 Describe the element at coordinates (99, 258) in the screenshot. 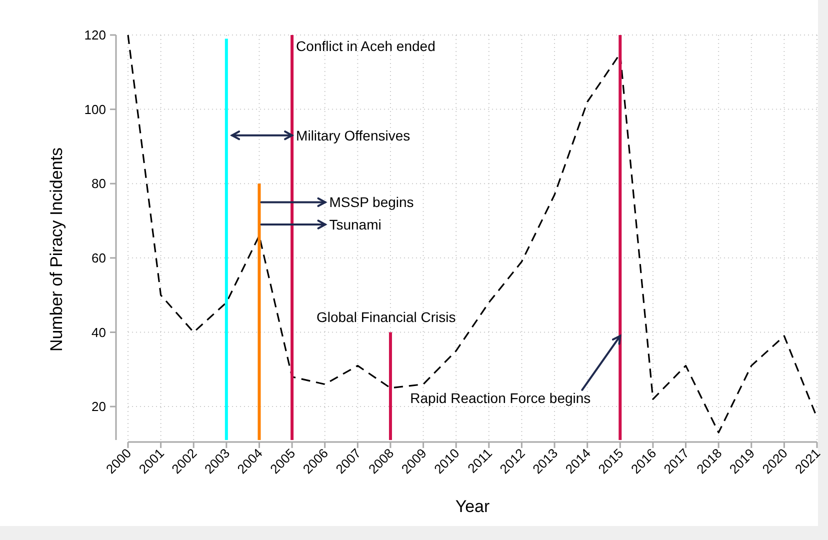

I see `y-tick-label: 60` at that location.